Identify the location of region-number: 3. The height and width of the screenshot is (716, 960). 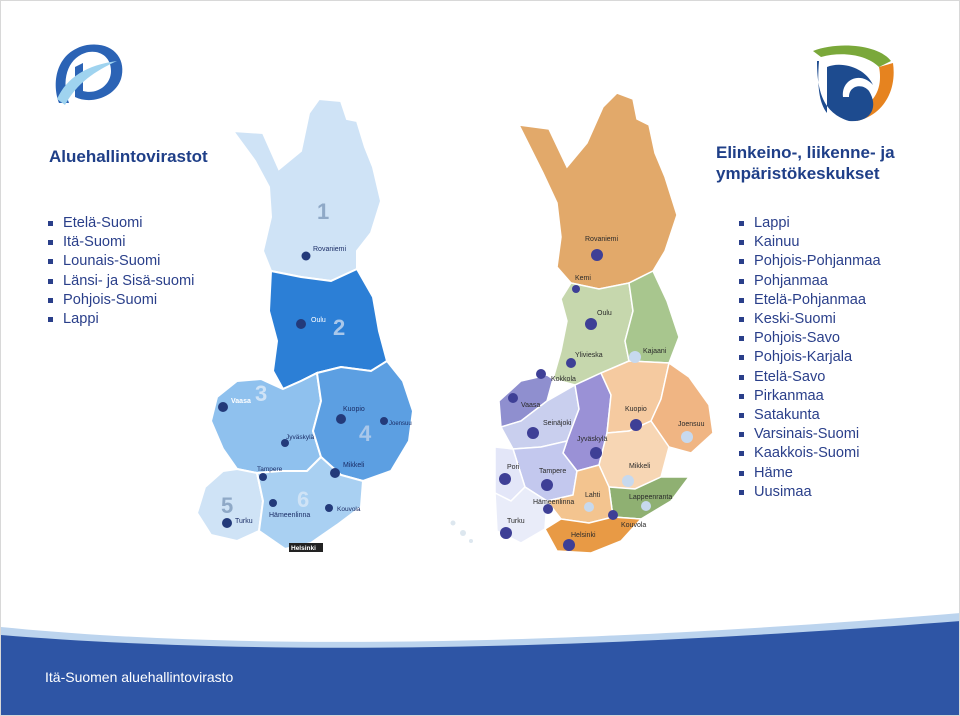
(261, 393).